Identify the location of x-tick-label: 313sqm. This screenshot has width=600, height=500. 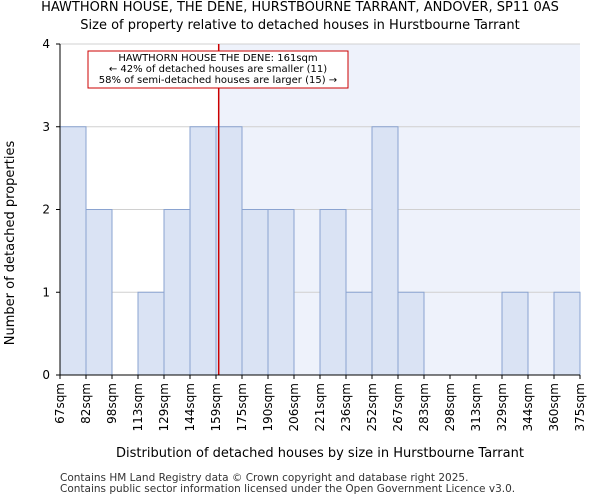
(476, 407).